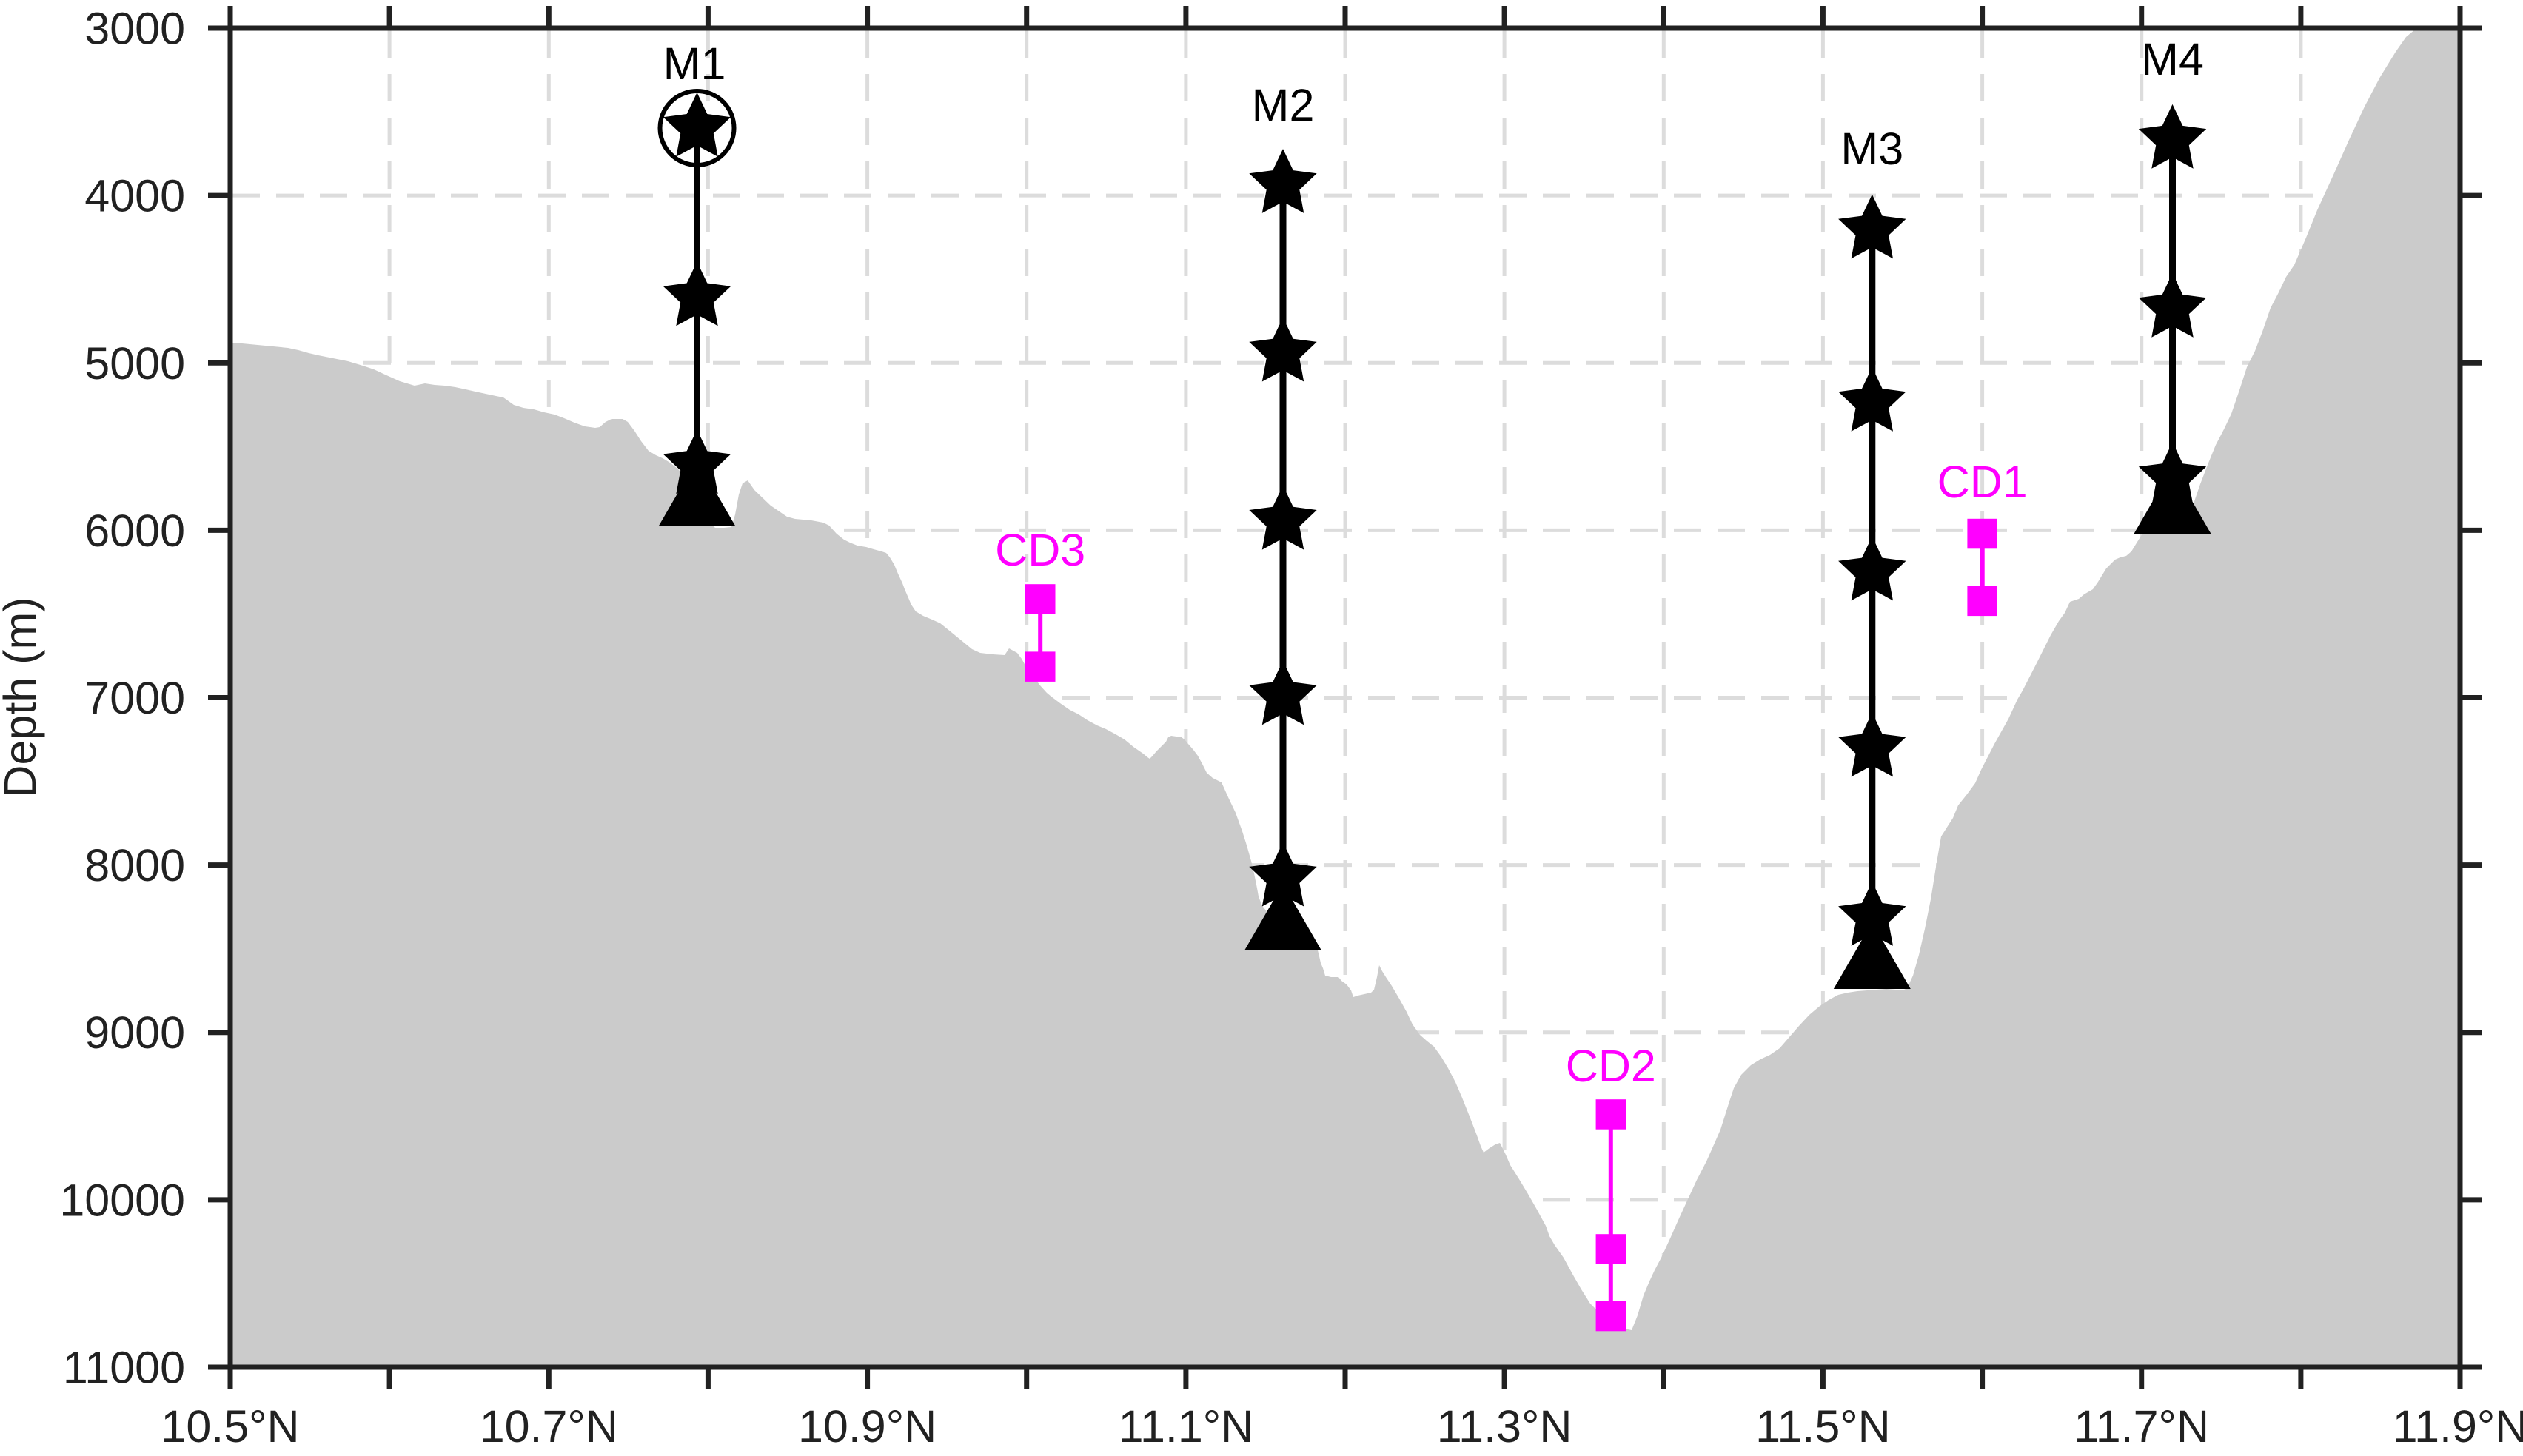  What do you see at coordinates (230, 1426) in the screenshot?
I see `svg-text: 10.5°N` at bounding box center [230, 1426].